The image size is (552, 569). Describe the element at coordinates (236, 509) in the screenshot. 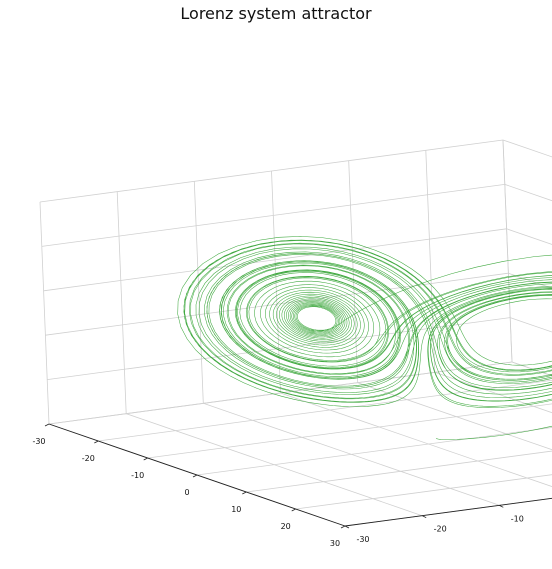

I see `x-tick-label: 10` at that location.